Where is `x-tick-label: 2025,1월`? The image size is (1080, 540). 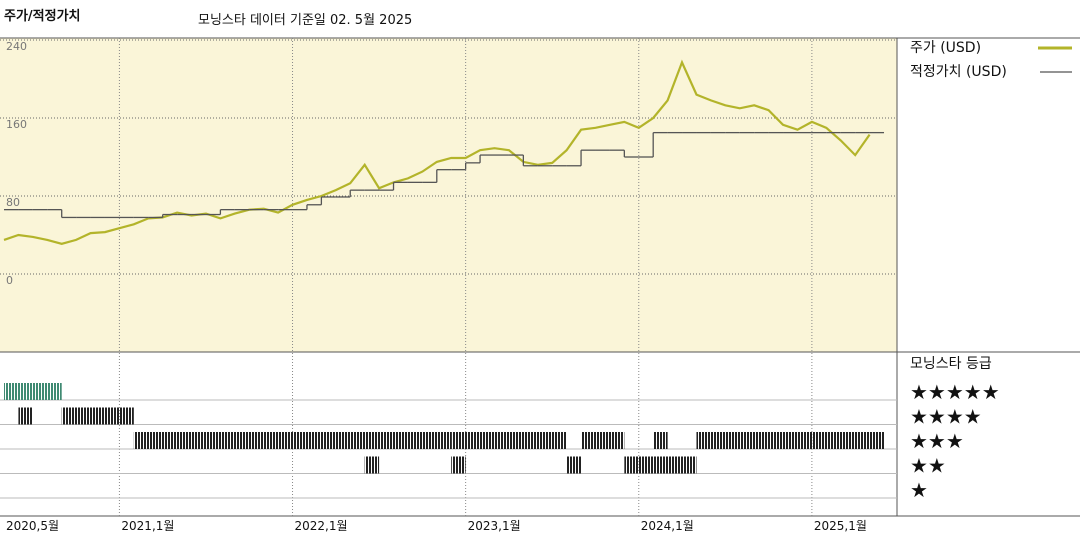
x-tick-label: 2025,1월 is located at coordinates (840, 526).